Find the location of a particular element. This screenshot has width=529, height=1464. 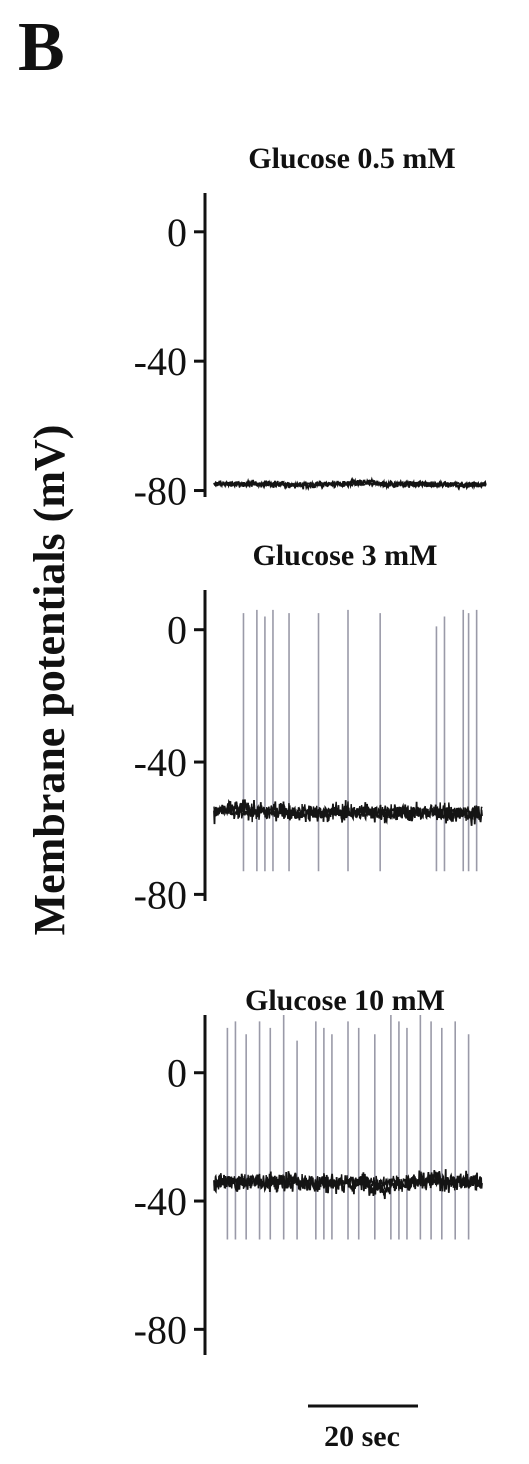

time-scale-bar-label: 20 sec is located at coordinates (362, 1436).